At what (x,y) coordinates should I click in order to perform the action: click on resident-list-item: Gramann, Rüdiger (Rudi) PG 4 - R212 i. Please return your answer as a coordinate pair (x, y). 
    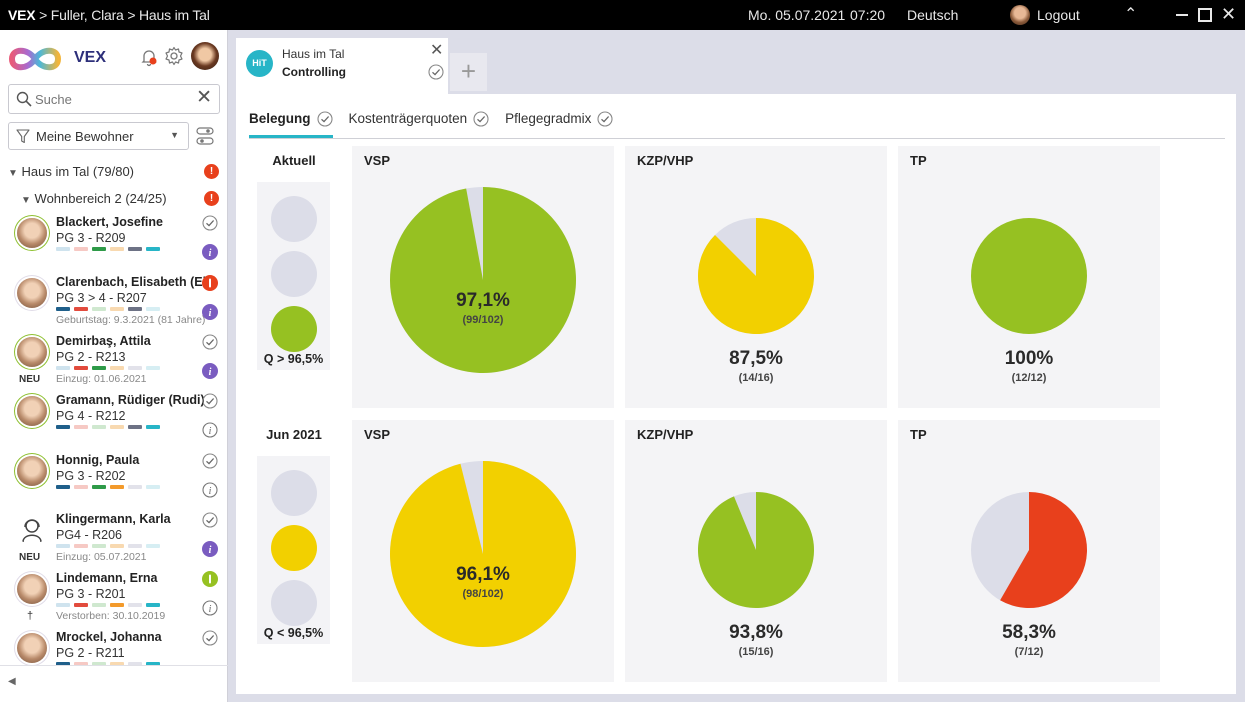
    Looking at the image, I should click on (114, 422).